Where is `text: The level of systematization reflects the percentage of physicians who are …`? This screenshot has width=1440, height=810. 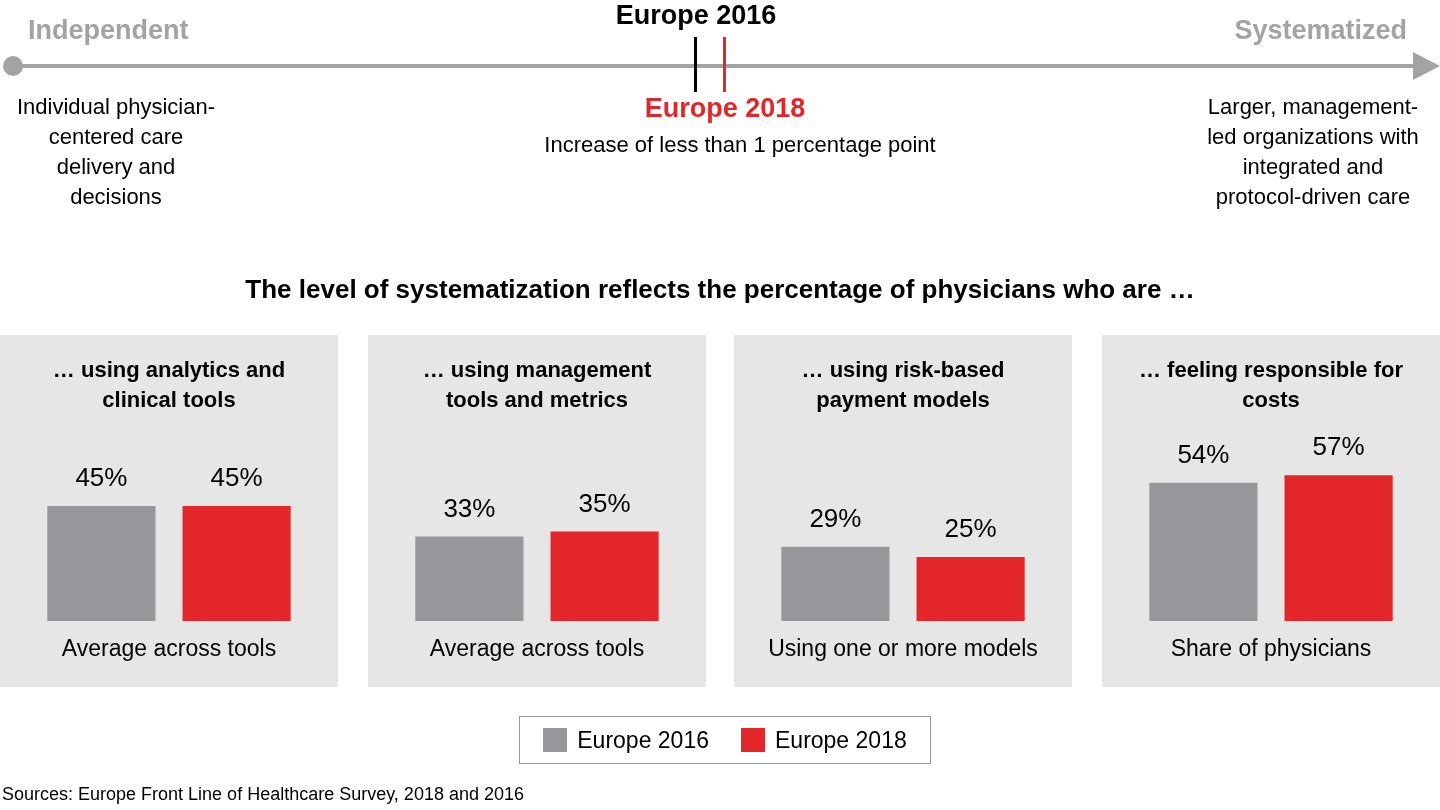
text: The level of systematization reflects the percentage of physicians who are … is located at coordinates (720, 289).